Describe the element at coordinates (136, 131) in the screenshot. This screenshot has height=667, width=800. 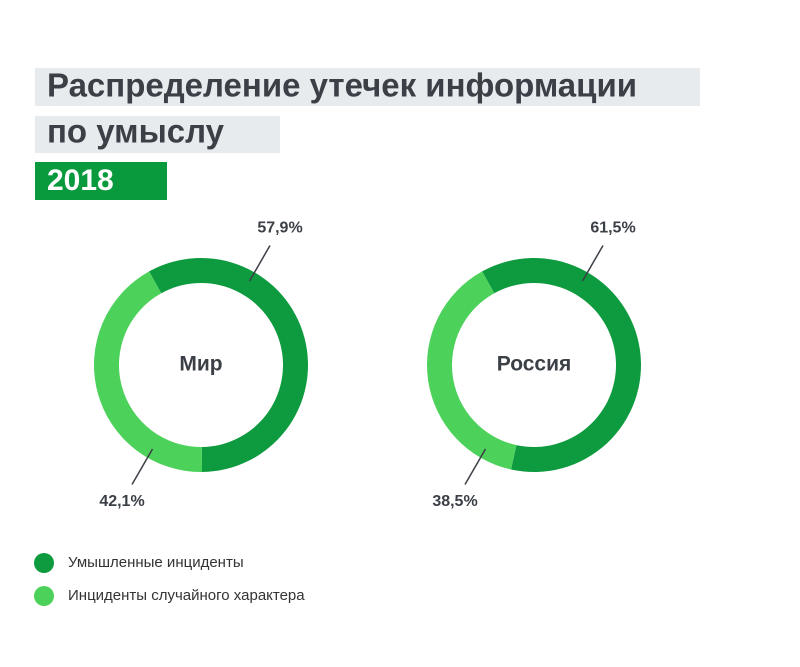
I see `chart-title: по умыслу` at that location.